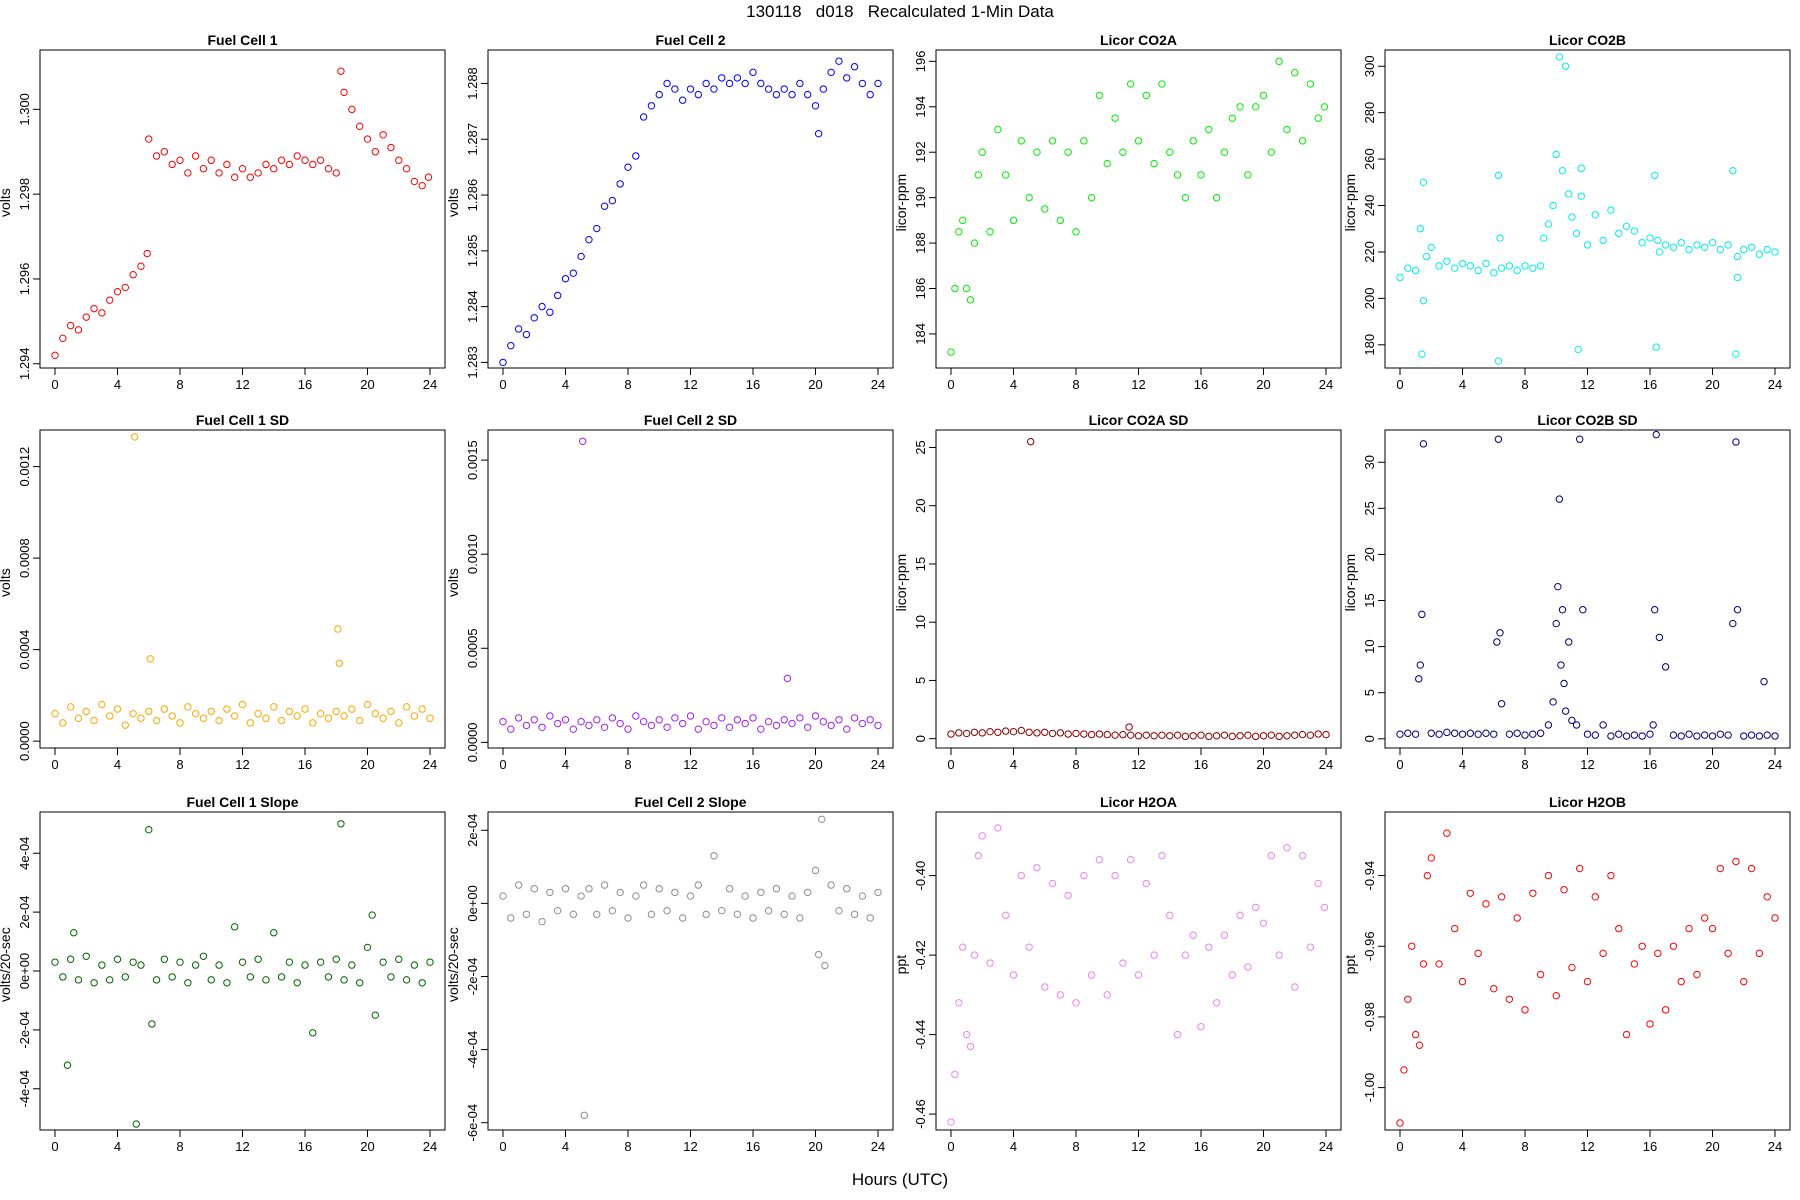 The width and height of the screenshot is (1800, 1200). I want to click on y-tick-label: 1.288, so click(472, 83).